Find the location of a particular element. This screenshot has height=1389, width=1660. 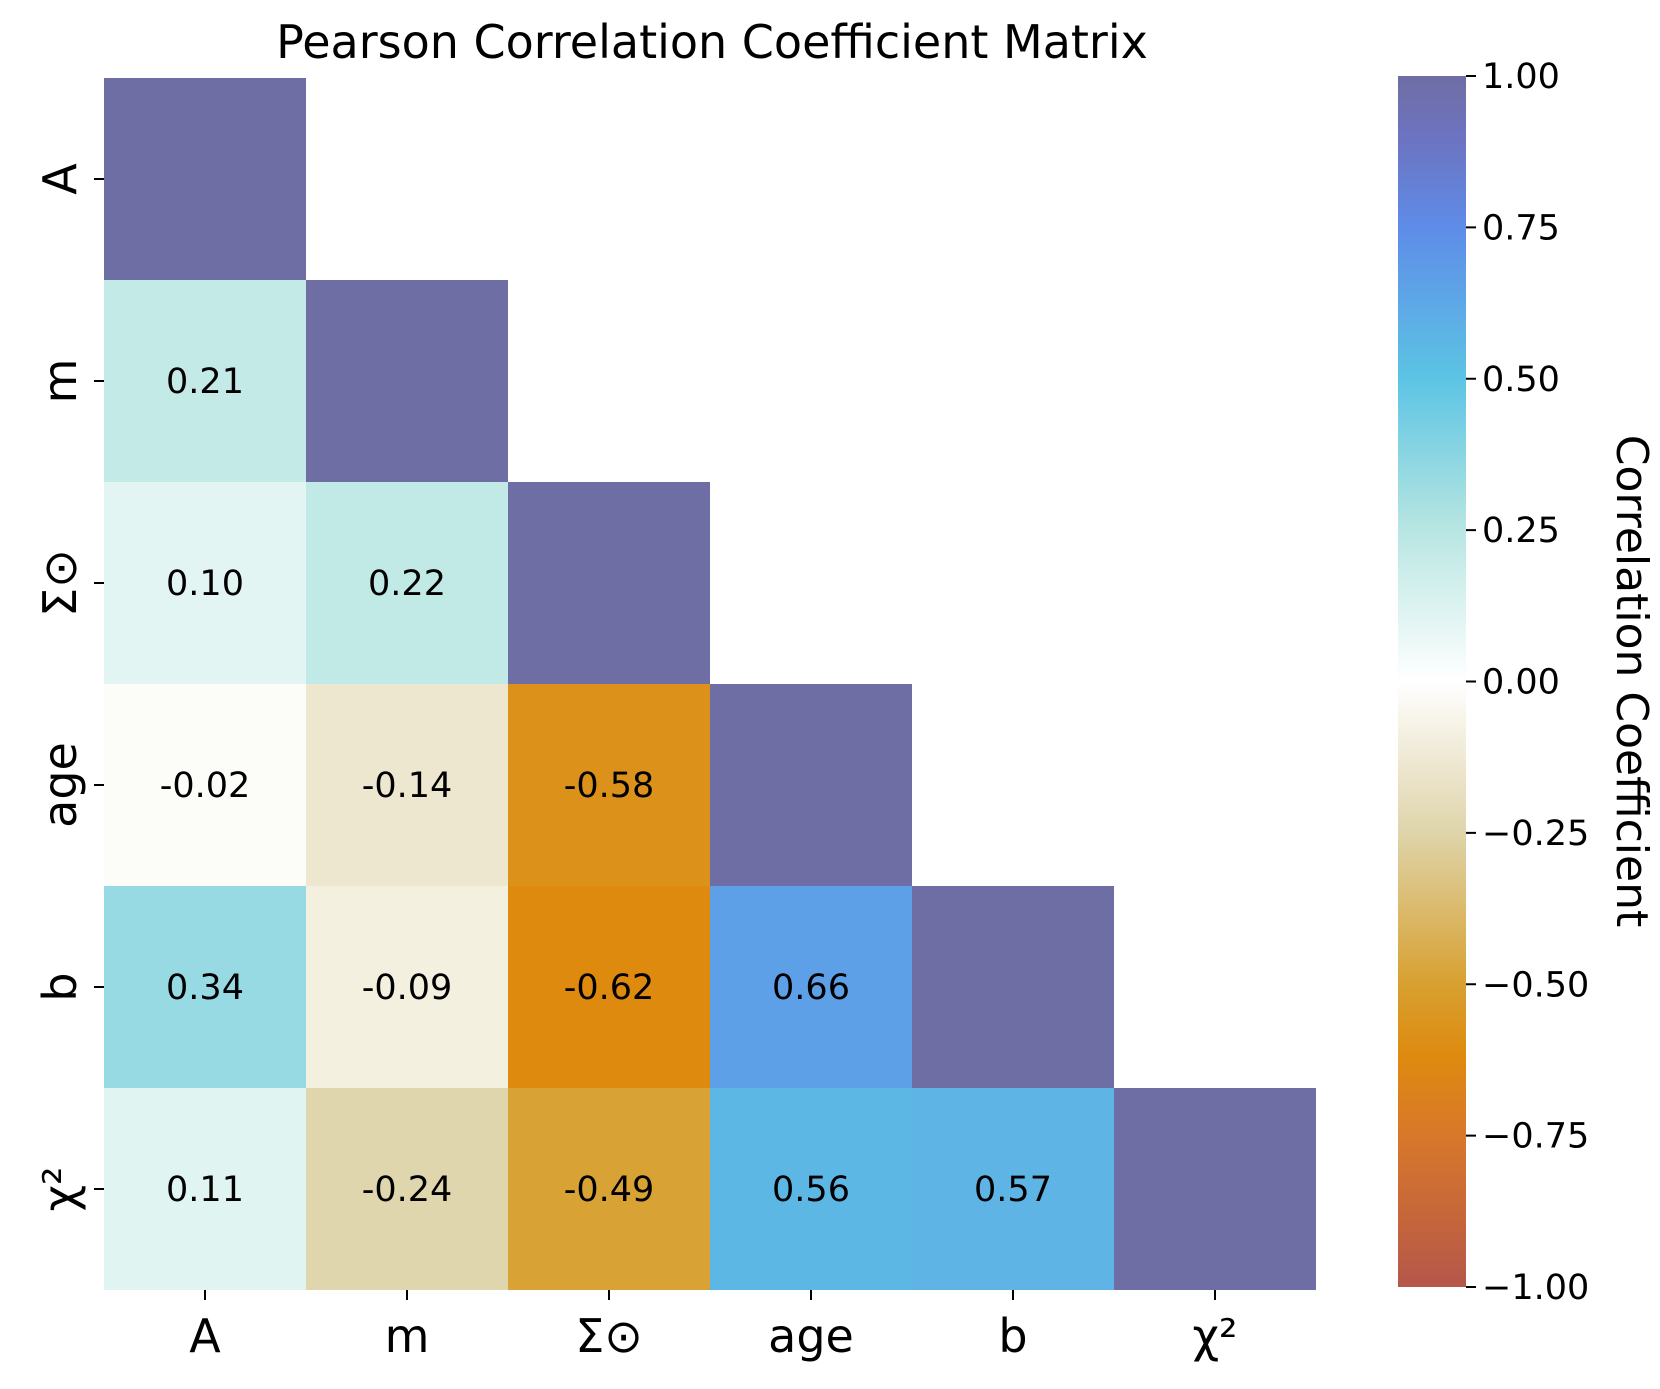

cell-value-label: 0.22 is located at coordinates (407, 584).